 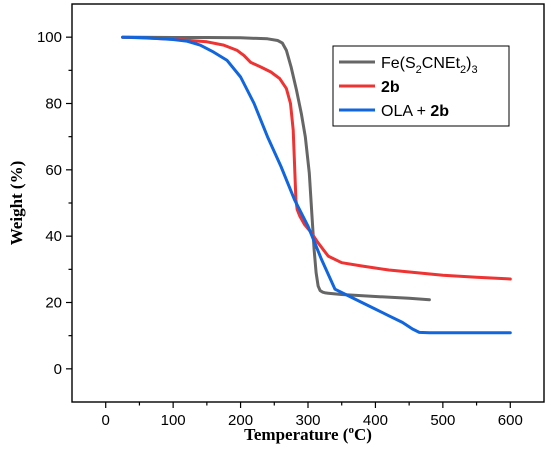 I want to click on x-tick-label: 400, so click(x=375, y=420).